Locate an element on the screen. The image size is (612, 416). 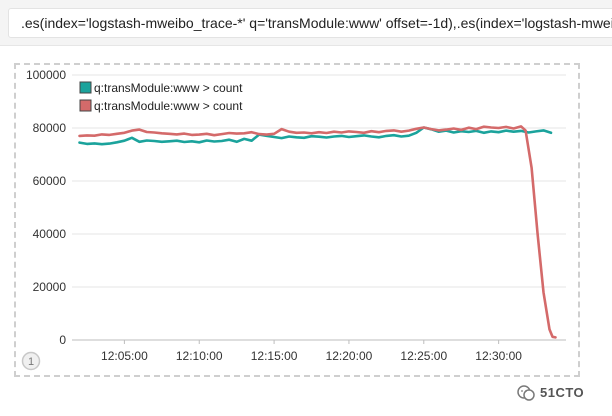
y-tick-label: 80000 is located at coordinates (50, 128).